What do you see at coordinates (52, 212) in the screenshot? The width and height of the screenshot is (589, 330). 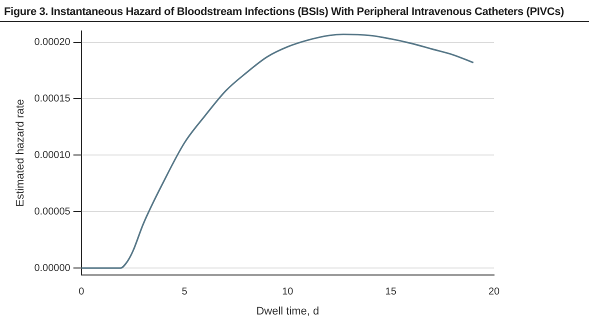 I see `y-tick-label: 0.00005` at bounding box center [52, 212].